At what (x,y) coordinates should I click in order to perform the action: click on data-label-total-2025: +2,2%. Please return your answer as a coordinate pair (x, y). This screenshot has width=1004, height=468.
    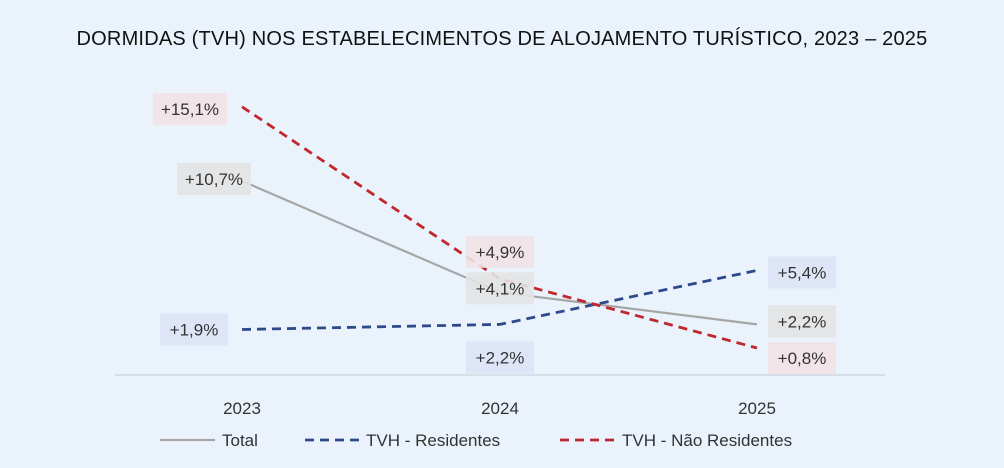
    Looking at the image, I should click on (802, 321).